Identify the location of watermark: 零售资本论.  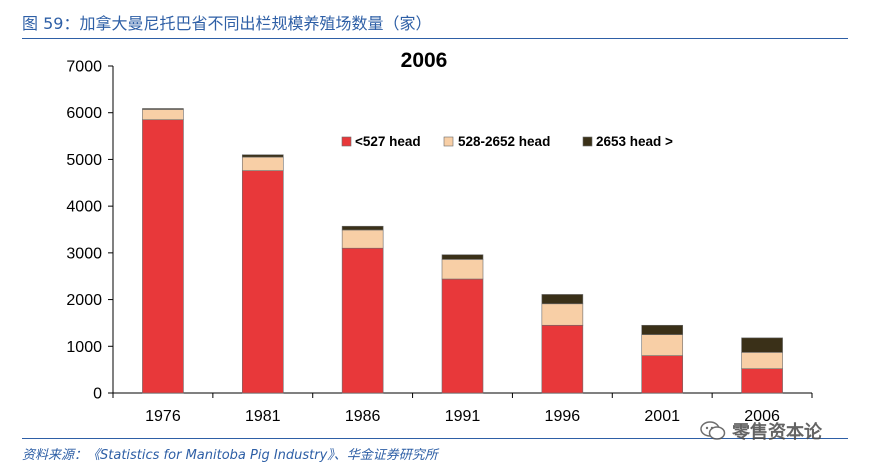
(761, 431).